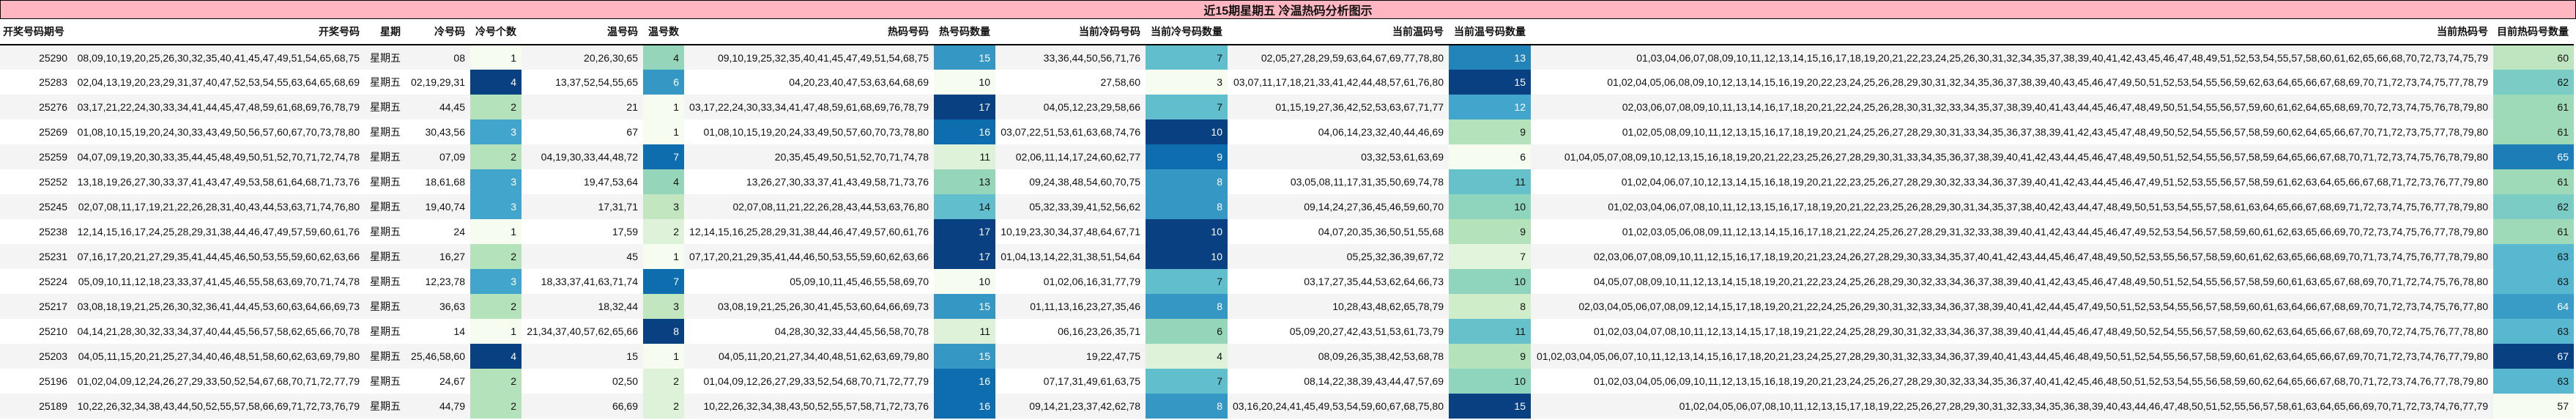 The width and height of the screenshot is (2576, 420). Describe the element at coordinates (438, 131) in the screenshot. I see `cell-cold: 30,43,56` at that location.